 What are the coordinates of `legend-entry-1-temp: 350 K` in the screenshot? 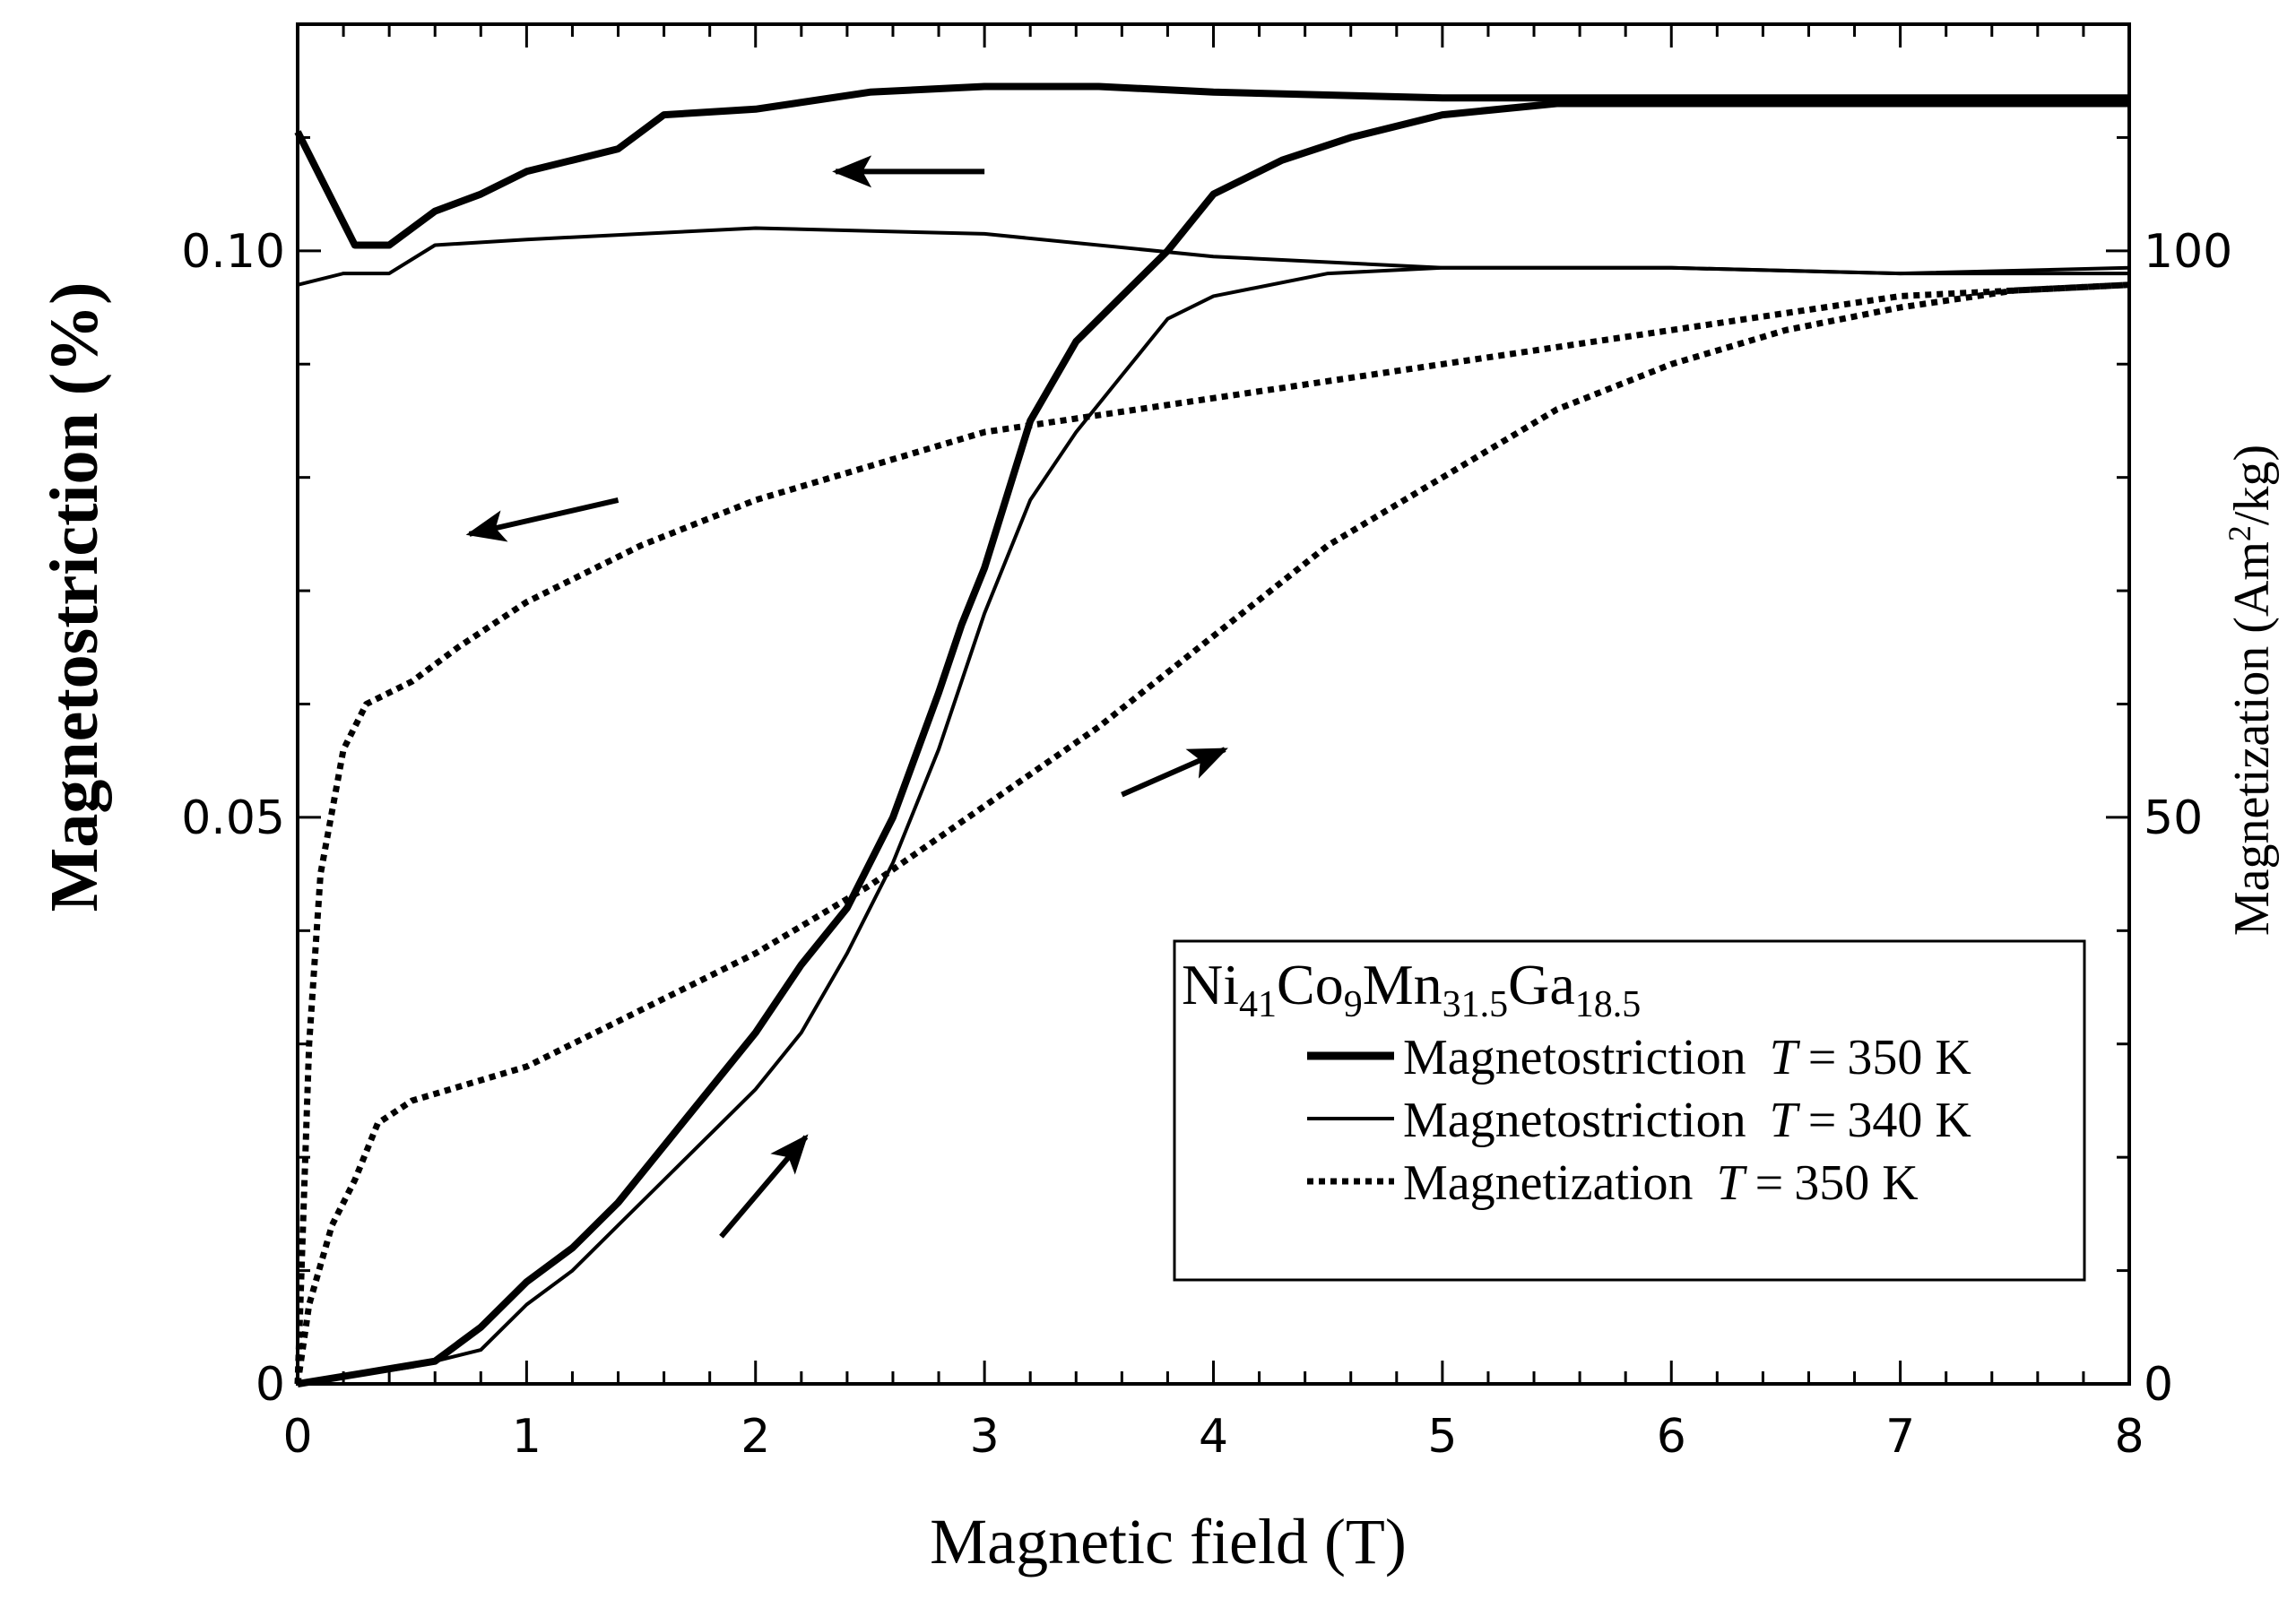 It's located at (1909, 1057).